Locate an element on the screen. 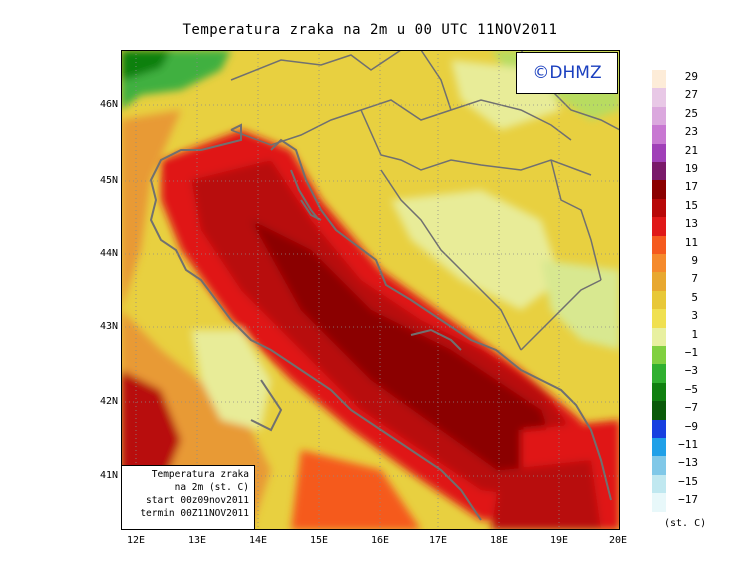 Image resolution: width=740 pixels, height=582 pixels. legend-label: 27 is located at coordinates (691, 95).